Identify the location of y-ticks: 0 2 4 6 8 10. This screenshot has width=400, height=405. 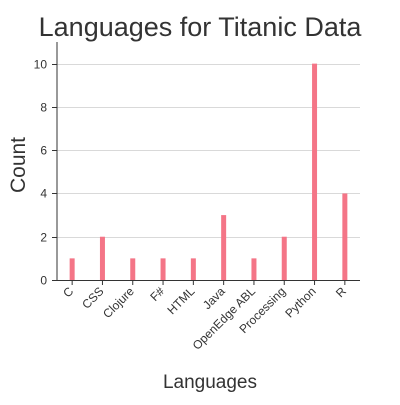
(45, 173).